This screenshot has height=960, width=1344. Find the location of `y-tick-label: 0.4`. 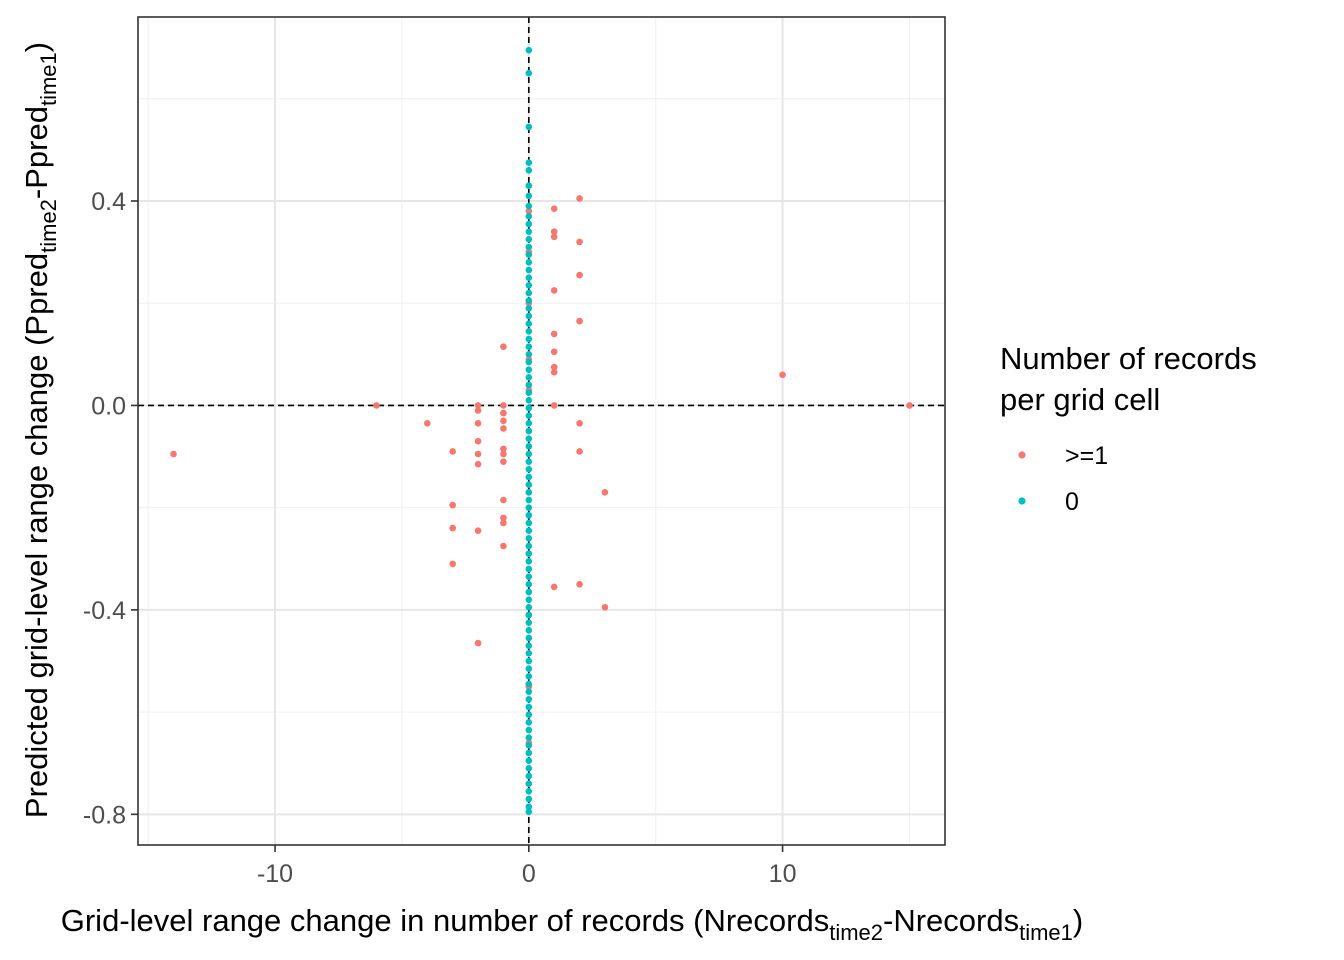

y-tick-label: 0.4 is located at coordinates (108, 202).